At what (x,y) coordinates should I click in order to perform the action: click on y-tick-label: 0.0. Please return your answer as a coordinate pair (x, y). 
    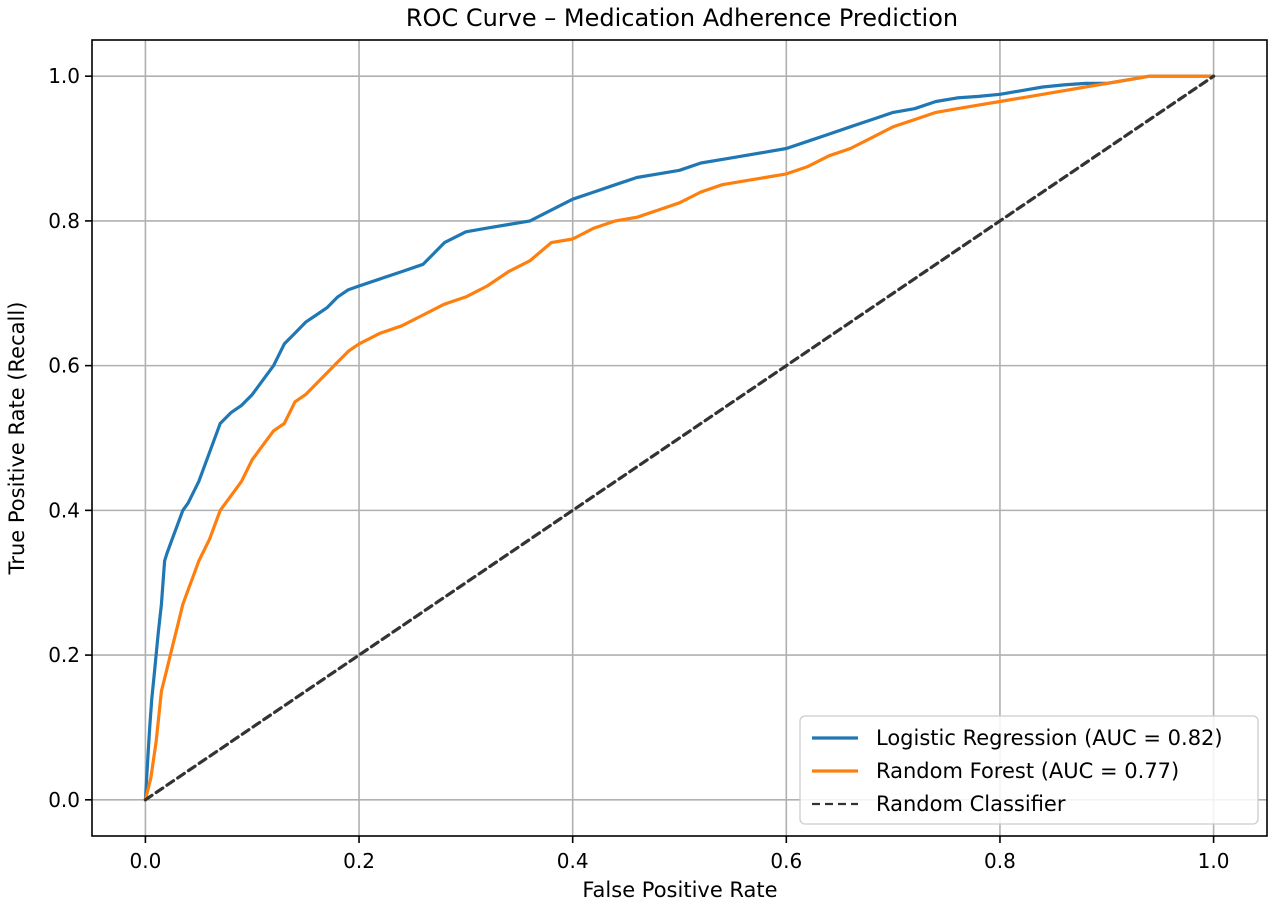
    Looking at the image, I should click on (64, 800).